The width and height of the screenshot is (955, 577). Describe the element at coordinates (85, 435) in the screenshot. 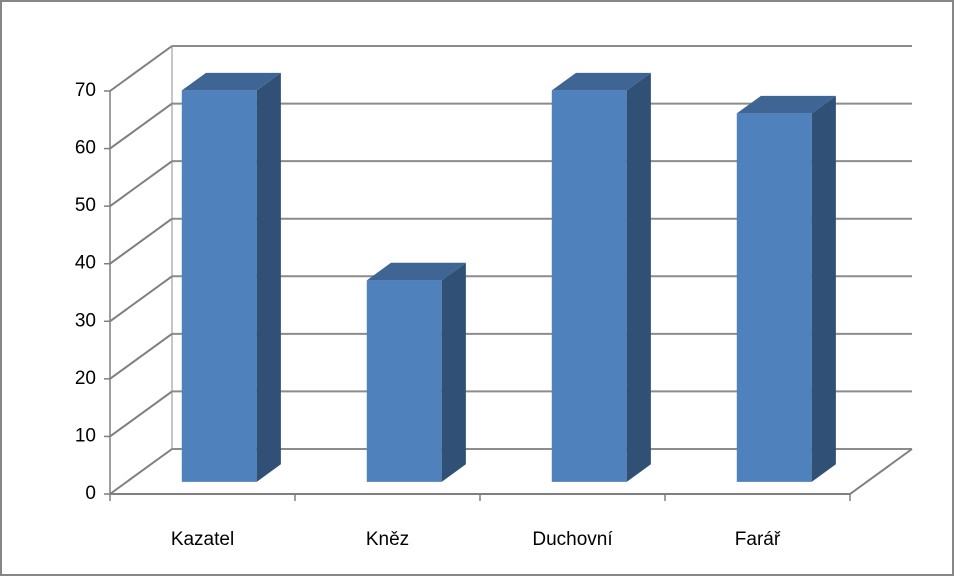

I see `y-tick-label: 10` at that location.